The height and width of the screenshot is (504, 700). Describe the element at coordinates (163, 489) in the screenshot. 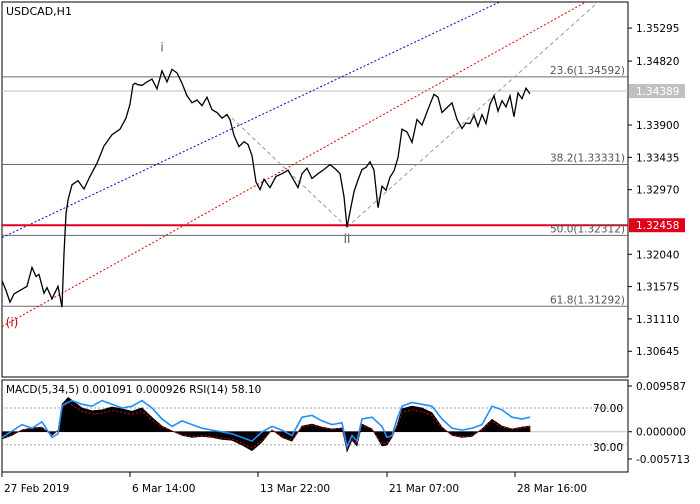

I see `time-tick-label: 6 Mar 14:00` at that location.